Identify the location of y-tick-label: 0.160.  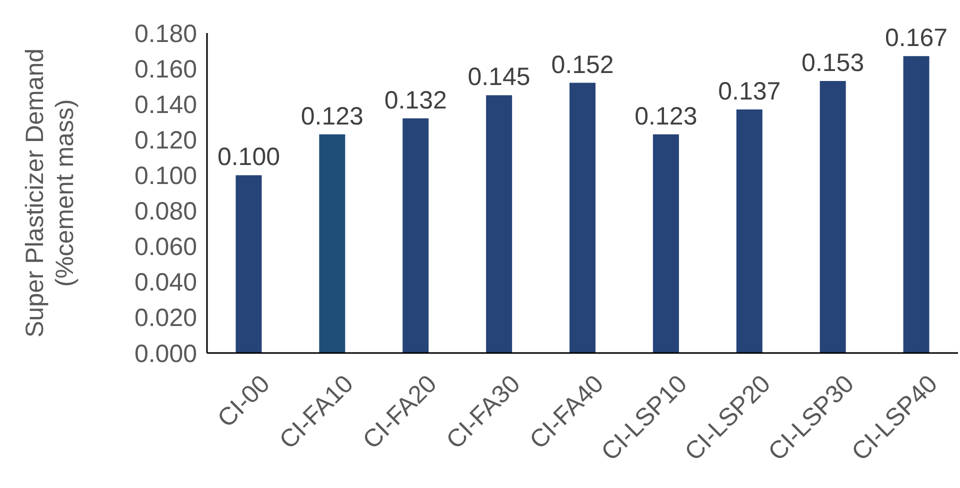
(165, 69).